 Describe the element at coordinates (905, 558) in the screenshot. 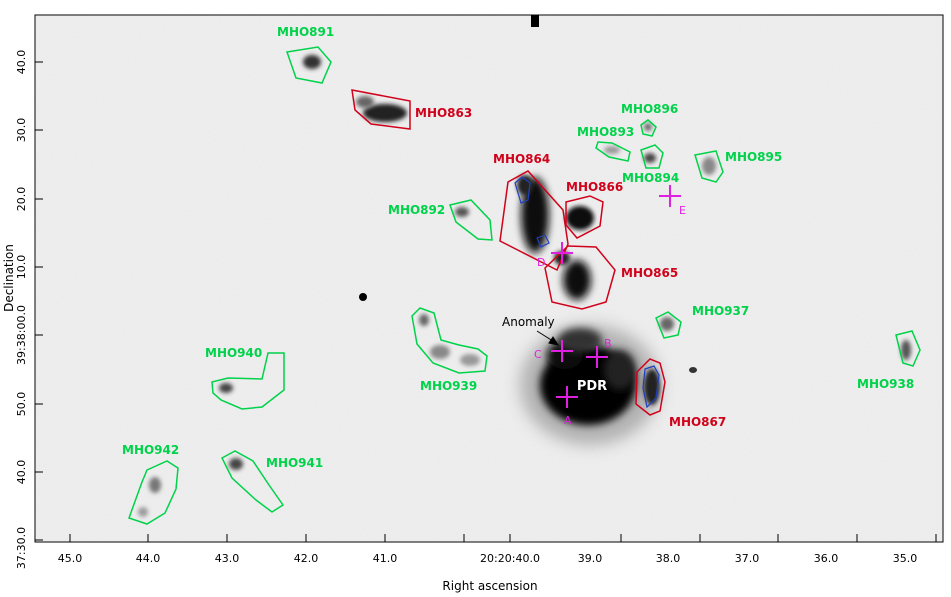

I see `x-tick-label: 35.0` at that location.